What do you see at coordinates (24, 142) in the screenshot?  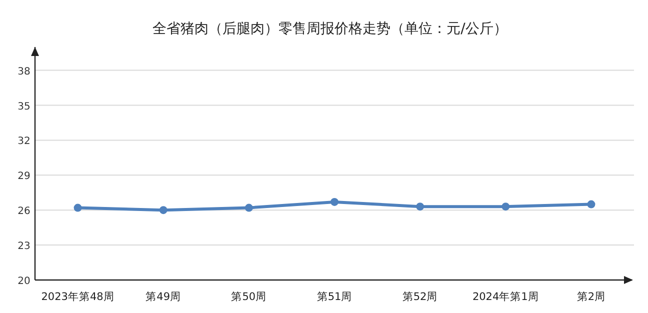 I see `y-tick-label: 32` at bounding box center [24, 142].